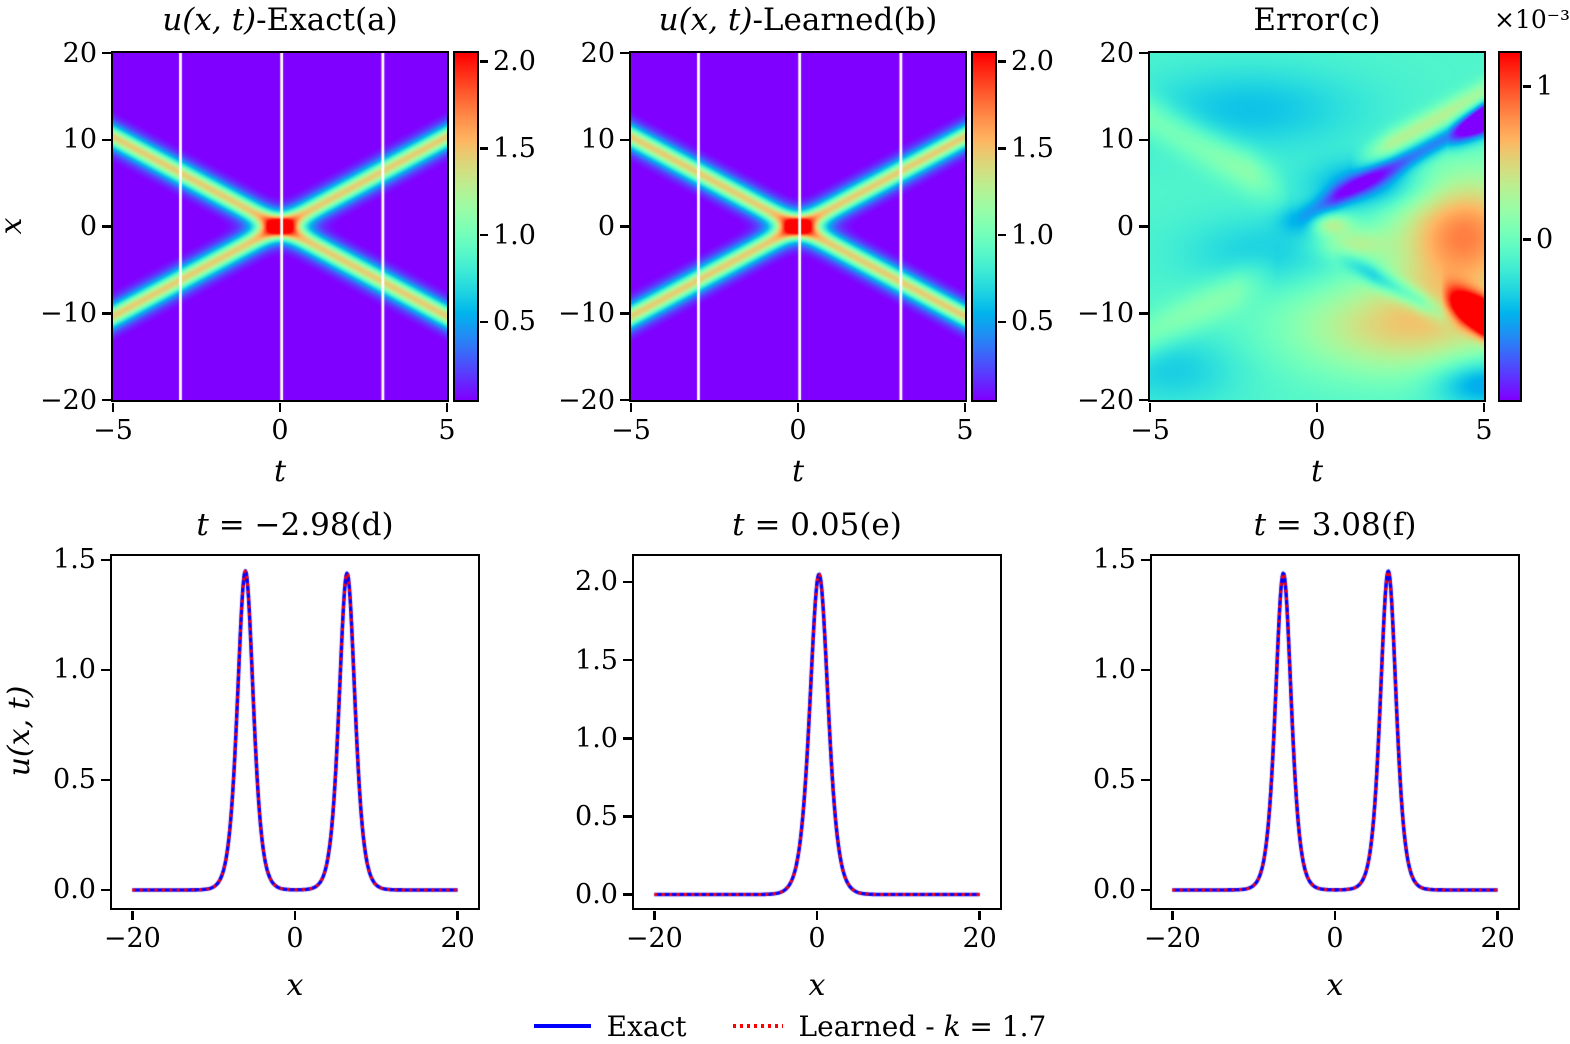 The height and width of the screenshot is (1044, 1570). What do you see at coordinates (823, 525) in the screenshot?
I see `title-part: = 0.05(e)` at bounding box center [823, 525].